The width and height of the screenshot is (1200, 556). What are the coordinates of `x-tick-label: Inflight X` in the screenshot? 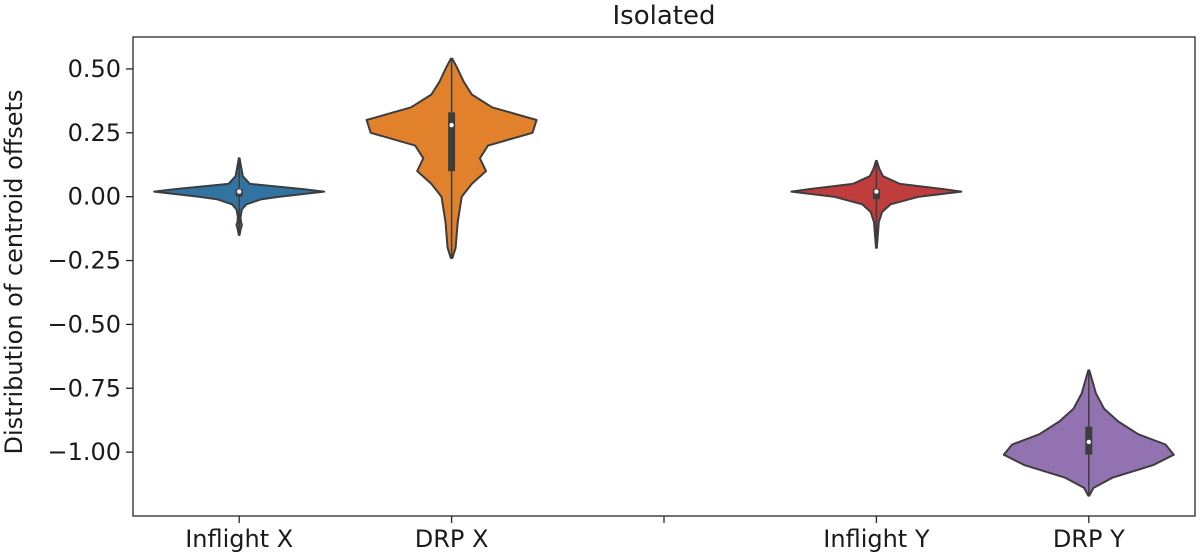 It's located at (239, 539).